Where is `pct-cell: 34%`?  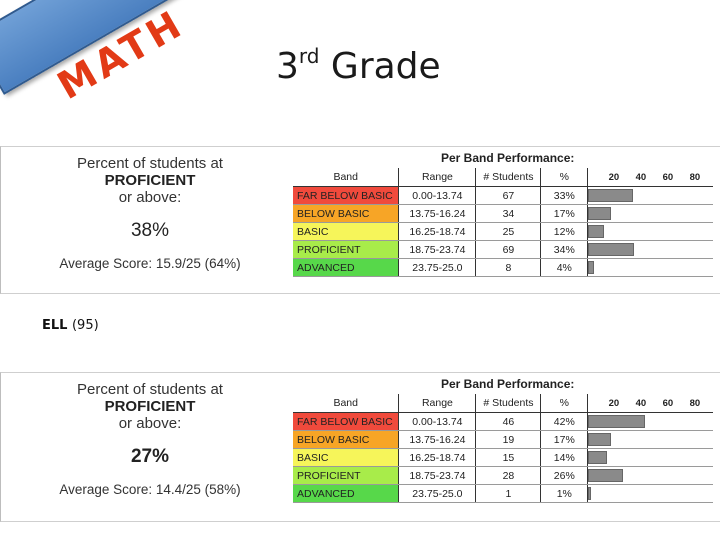 pct-cell: 34% is located at coordinates (564, 249).